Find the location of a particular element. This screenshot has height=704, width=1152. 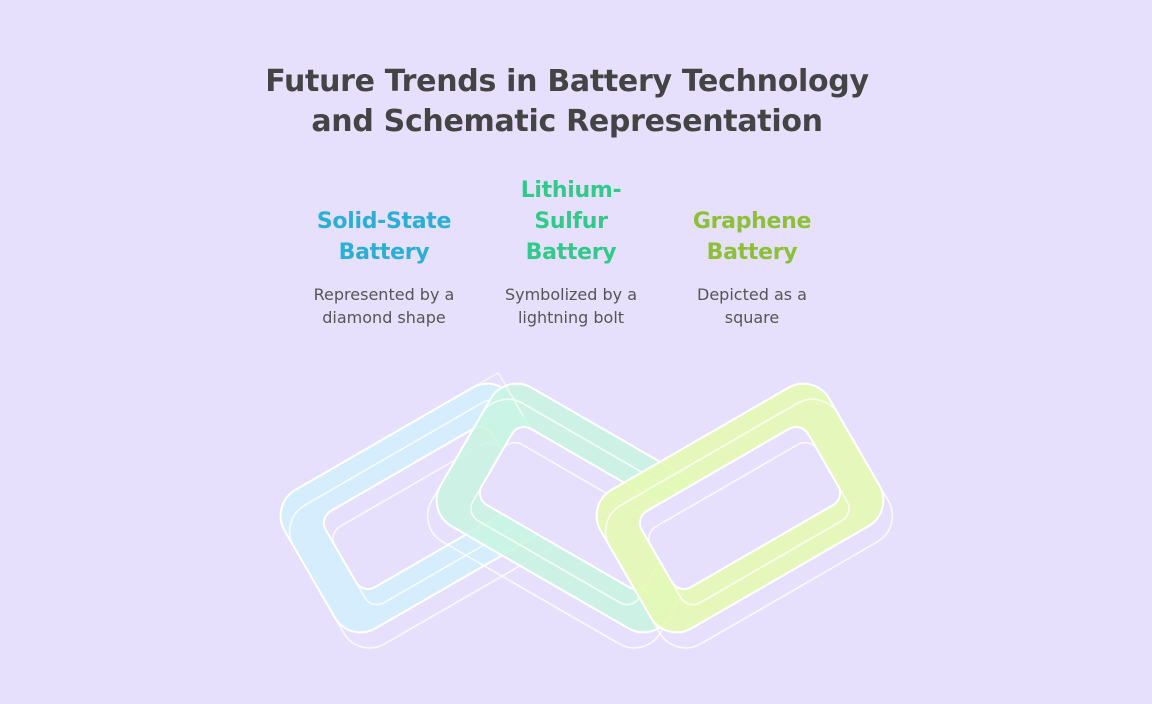

item-heading-line: Solid-State is located at coordinates (384, 221).